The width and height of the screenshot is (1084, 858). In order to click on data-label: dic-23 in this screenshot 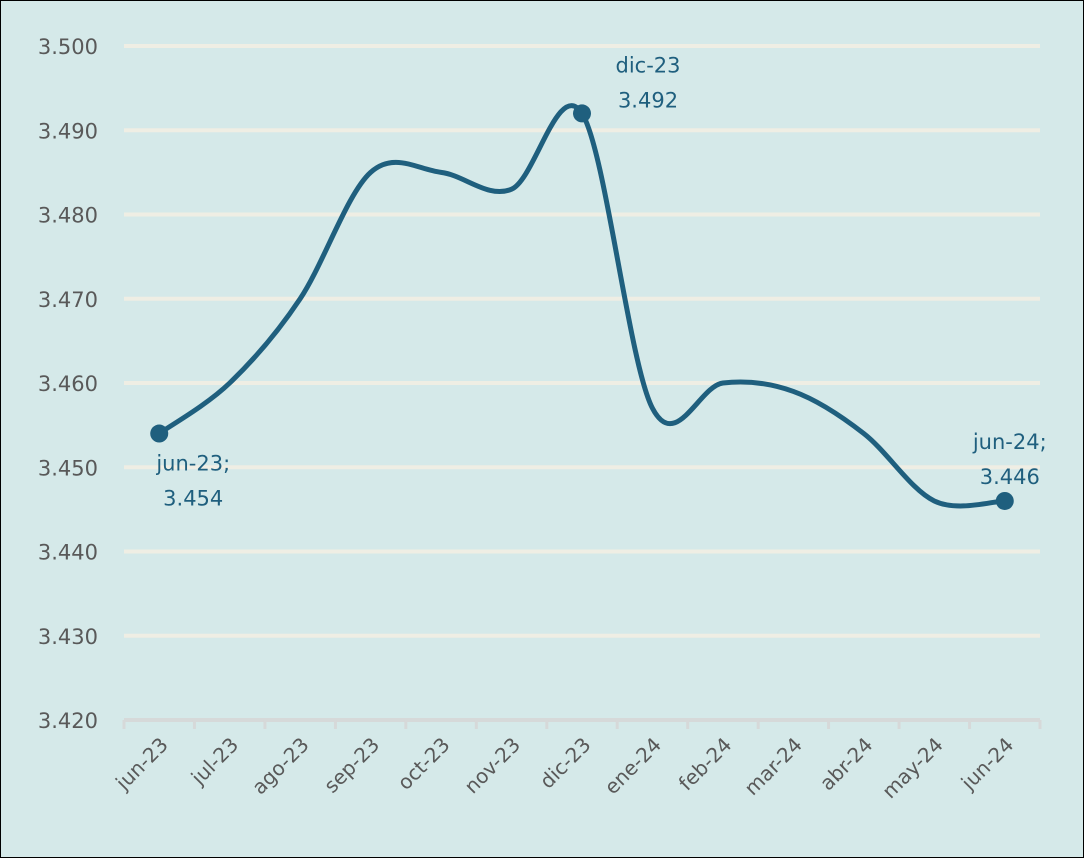, I will do `click(647, 65)`.